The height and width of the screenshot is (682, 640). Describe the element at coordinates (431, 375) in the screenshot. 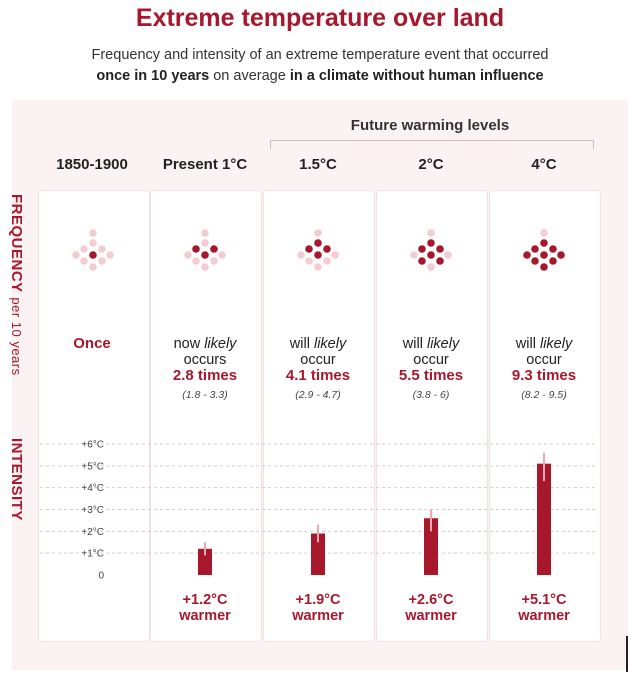

I see `frequency-times-3: 5.5 times` at that location.